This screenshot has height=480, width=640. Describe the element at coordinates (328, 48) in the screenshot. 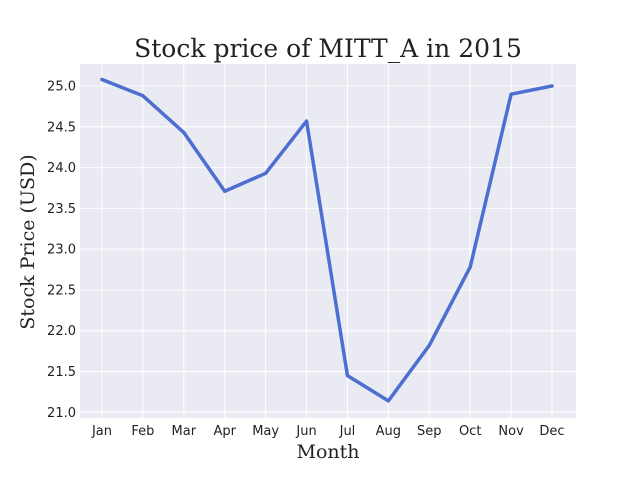

I see `chart-title: Stock price of MITT_A in 2015` at that location.